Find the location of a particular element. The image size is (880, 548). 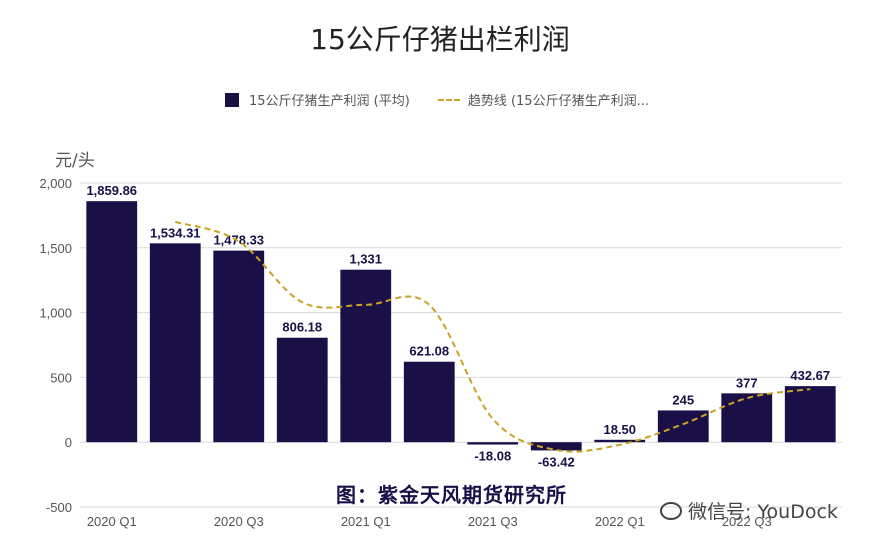

x-tick-label: 2020 Q1 is located at coordinates (112, 521).